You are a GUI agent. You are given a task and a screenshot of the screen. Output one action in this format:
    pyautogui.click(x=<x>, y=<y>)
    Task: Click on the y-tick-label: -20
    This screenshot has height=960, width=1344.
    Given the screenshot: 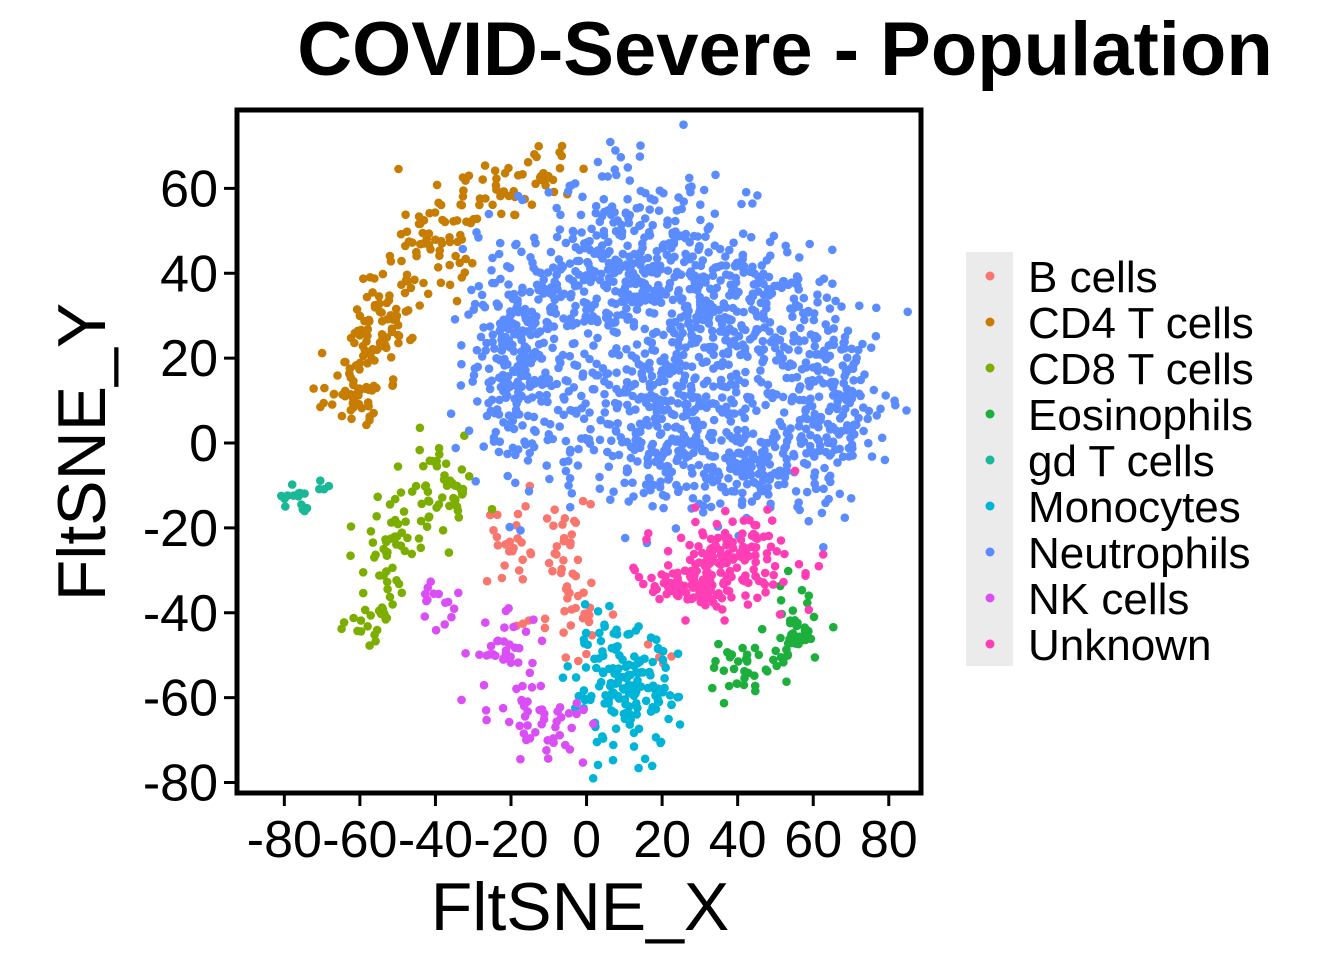 What is the action you would take?
    pyautogui.click(x=180, y=529)
    